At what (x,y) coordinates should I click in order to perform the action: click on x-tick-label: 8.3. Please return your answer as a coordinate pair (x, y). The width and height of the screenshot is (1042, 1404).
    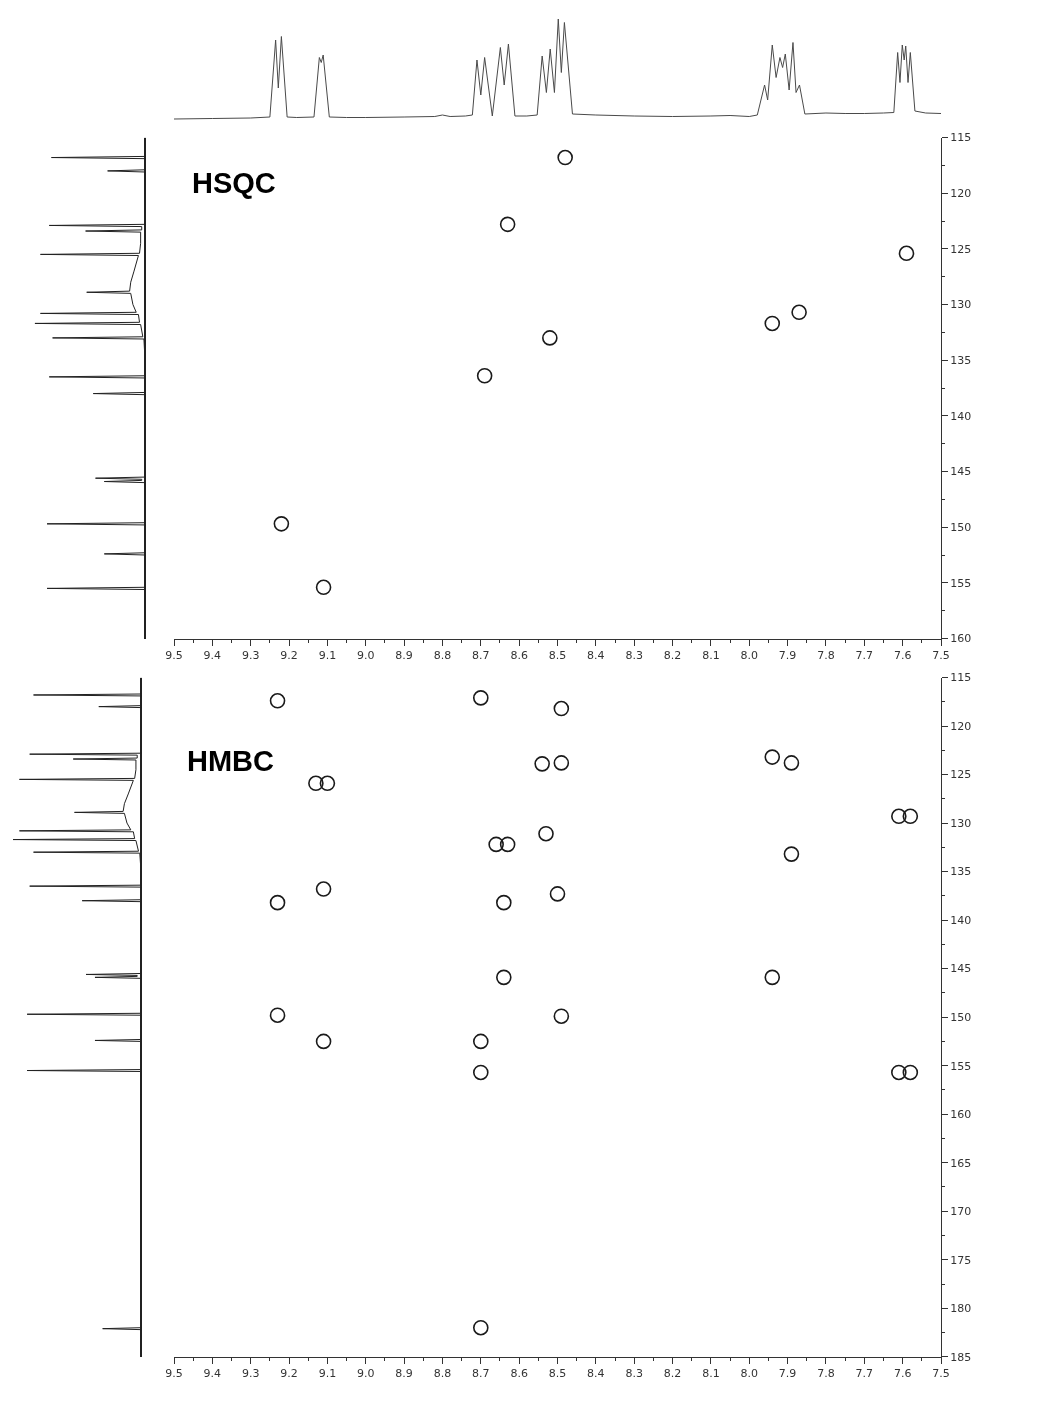
    Looking at the image, I should click on (634, 655).